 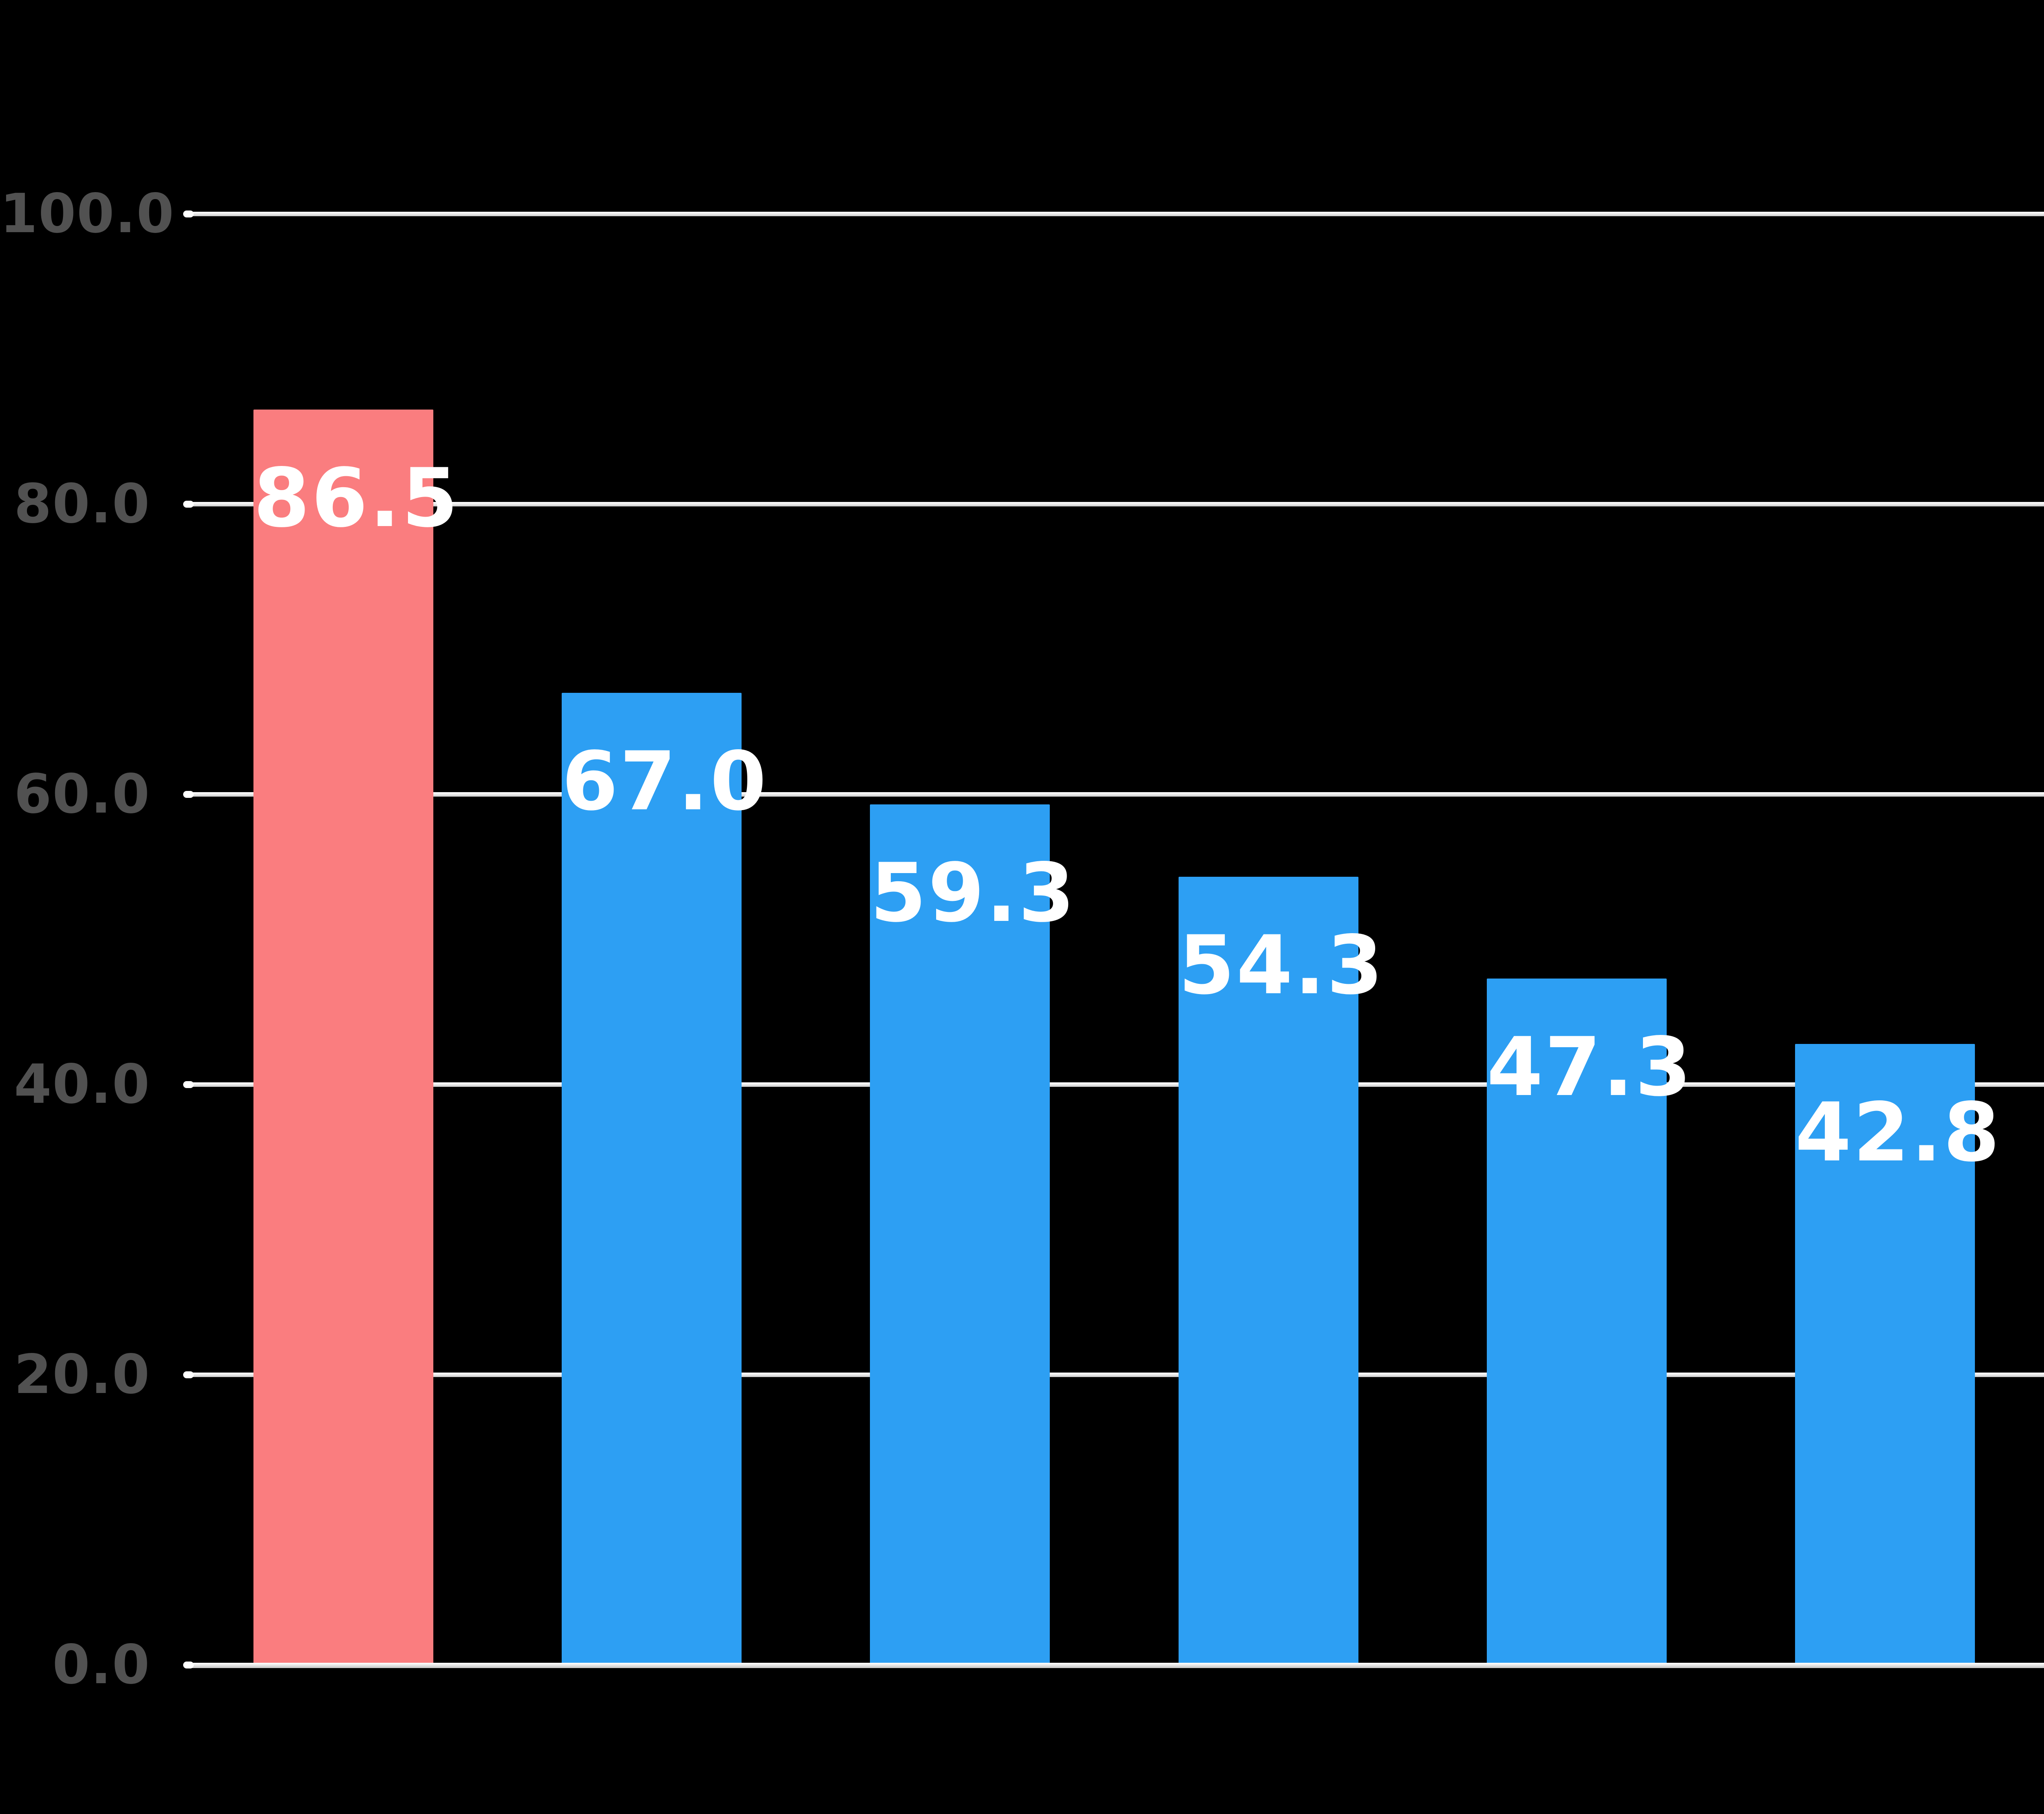 What do you see at coordinates (357, 498) in the screenshot?
I see `bar-value-label: 86.5` at bounding box center [357, 498].